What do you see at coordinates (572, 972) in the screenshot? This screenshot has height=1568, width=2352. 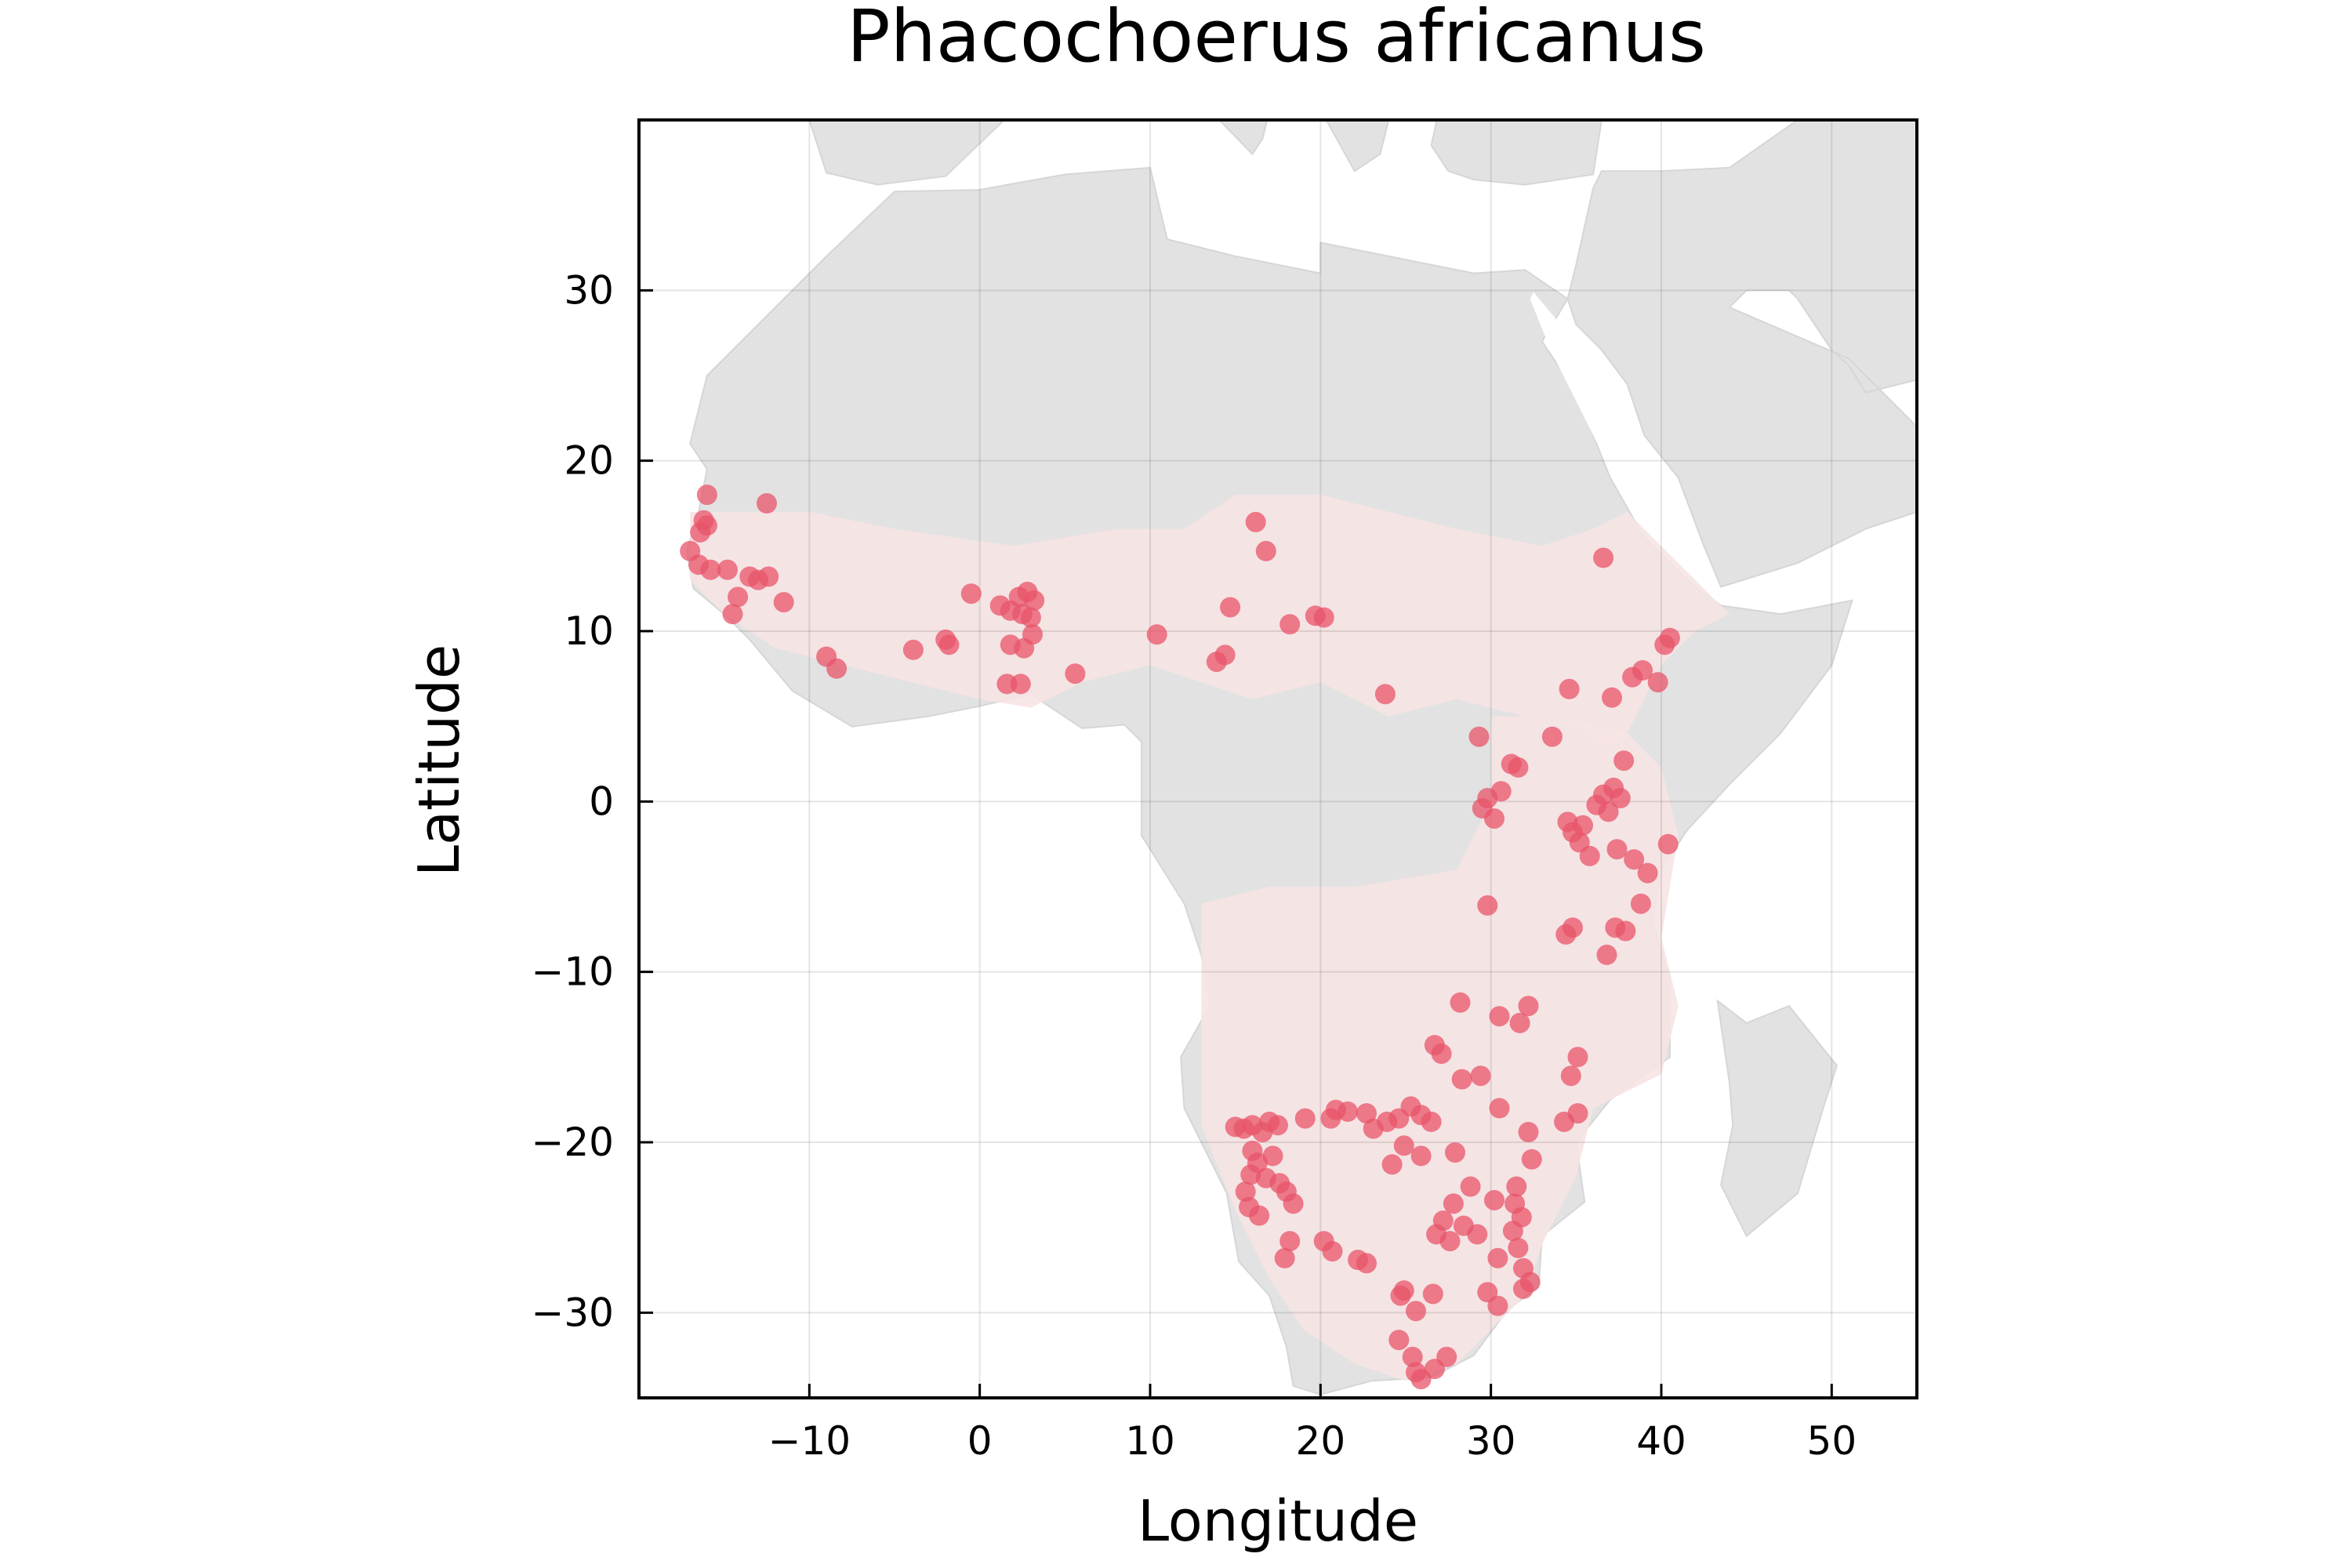 I see `y-tick-label: −10` at bounding box center [572, 972].